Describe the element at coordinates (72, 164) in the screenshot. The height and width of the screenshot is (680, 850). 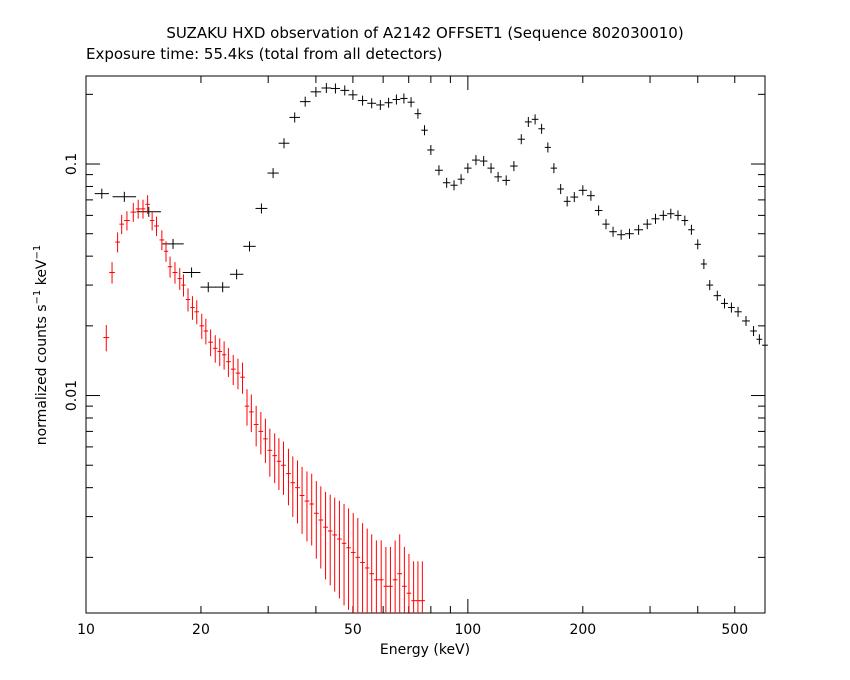
I see `y-tick-label: 0.1` at that location.